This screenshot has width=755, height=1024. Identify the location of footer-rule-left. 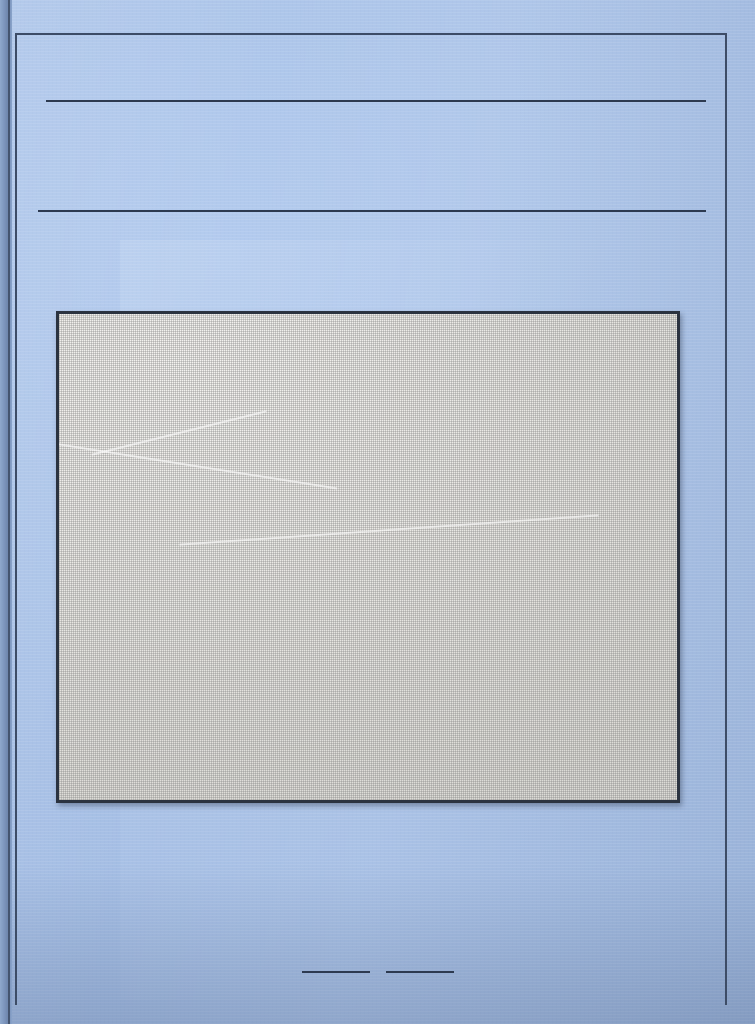
(335, 972).